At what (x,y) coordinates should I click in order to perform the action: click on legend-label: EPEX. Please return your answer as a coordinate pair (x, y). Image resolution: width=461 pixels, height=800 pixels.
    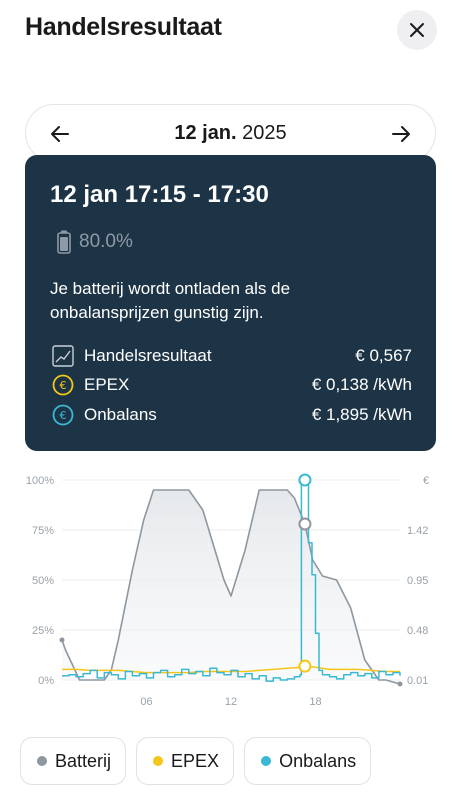
    Looking at the image, I should click on (195, 760).